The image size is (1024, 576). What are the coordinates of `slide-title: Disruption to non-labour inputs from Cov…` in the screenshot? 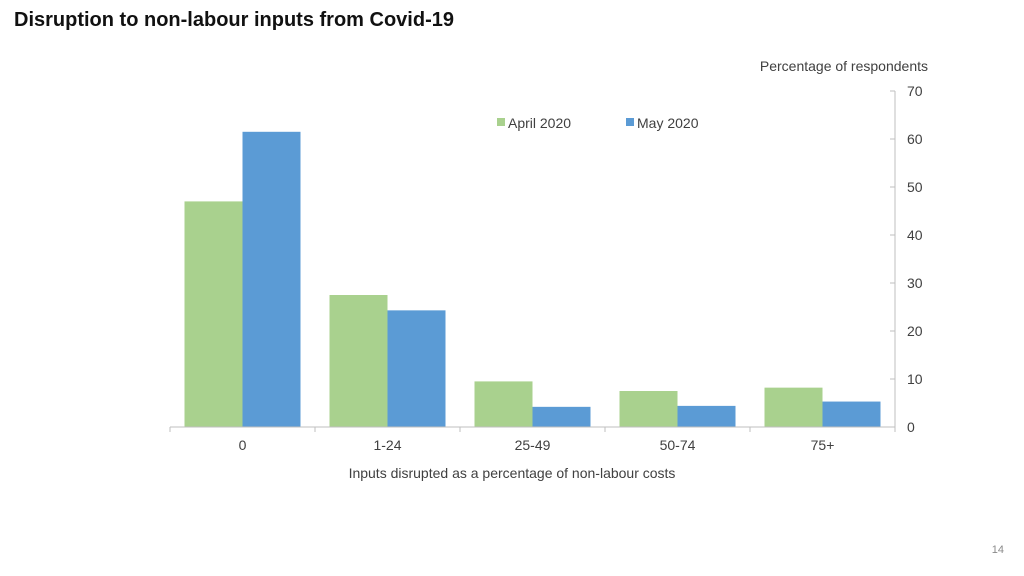 It's located at (234, 20).